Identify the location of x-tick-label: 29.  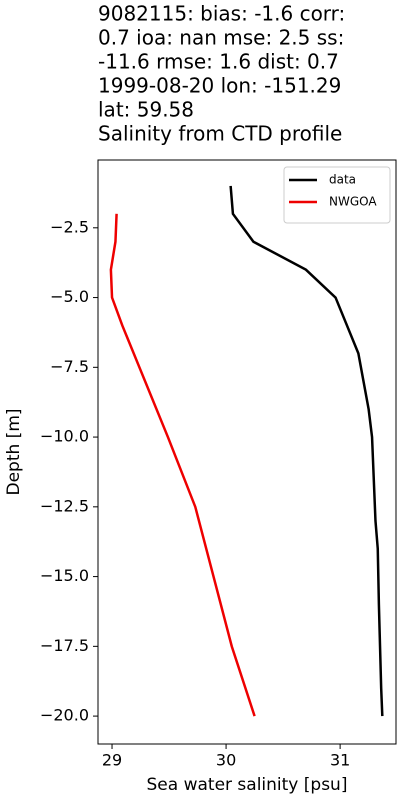
(112, 760).